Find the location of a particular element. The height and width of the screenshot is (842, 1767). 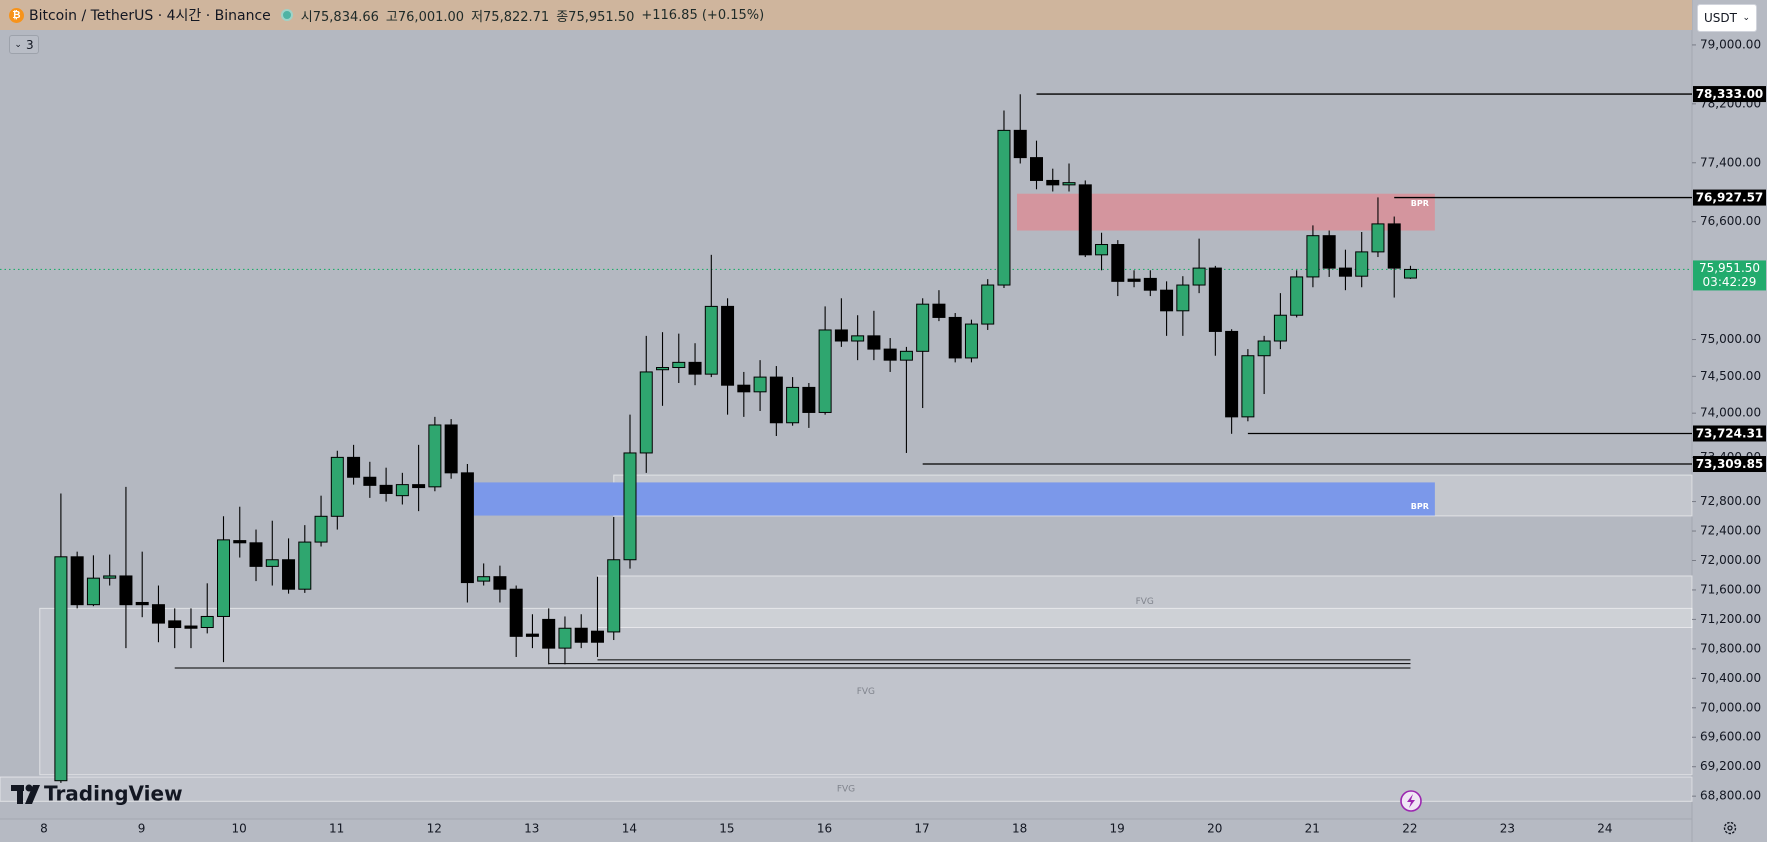

level-label: 73,309.85 is located at coordinates (1730, 464).